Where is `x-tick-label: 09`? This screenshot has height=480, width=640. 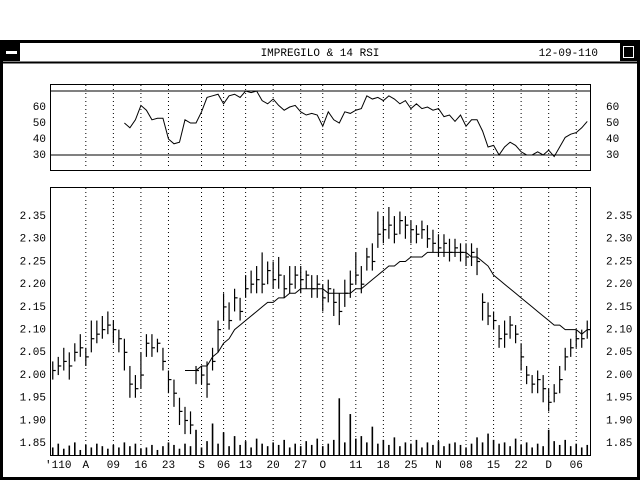 x-tick-label: 09 is located at coordinates (113, 466).